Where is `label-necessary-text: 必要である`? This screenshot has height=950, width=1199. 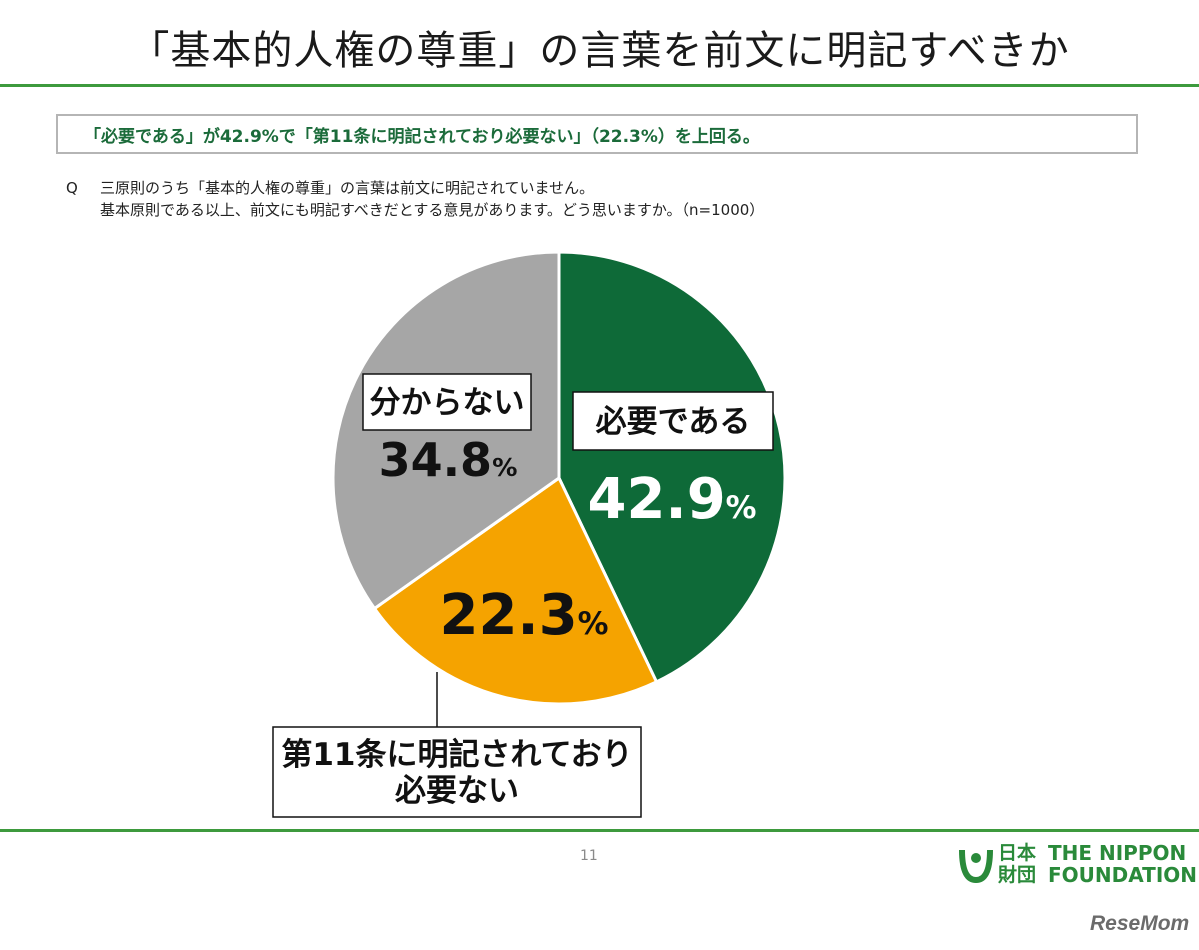
label-necessary-text: 必要である is located at coordinates (673, 422).